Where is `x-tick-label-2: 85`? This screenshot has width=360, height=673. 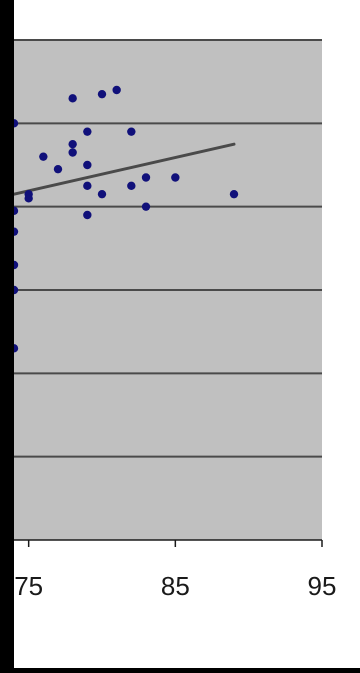 x-tick-label-2: 85 is located at coordinates (175, 586).